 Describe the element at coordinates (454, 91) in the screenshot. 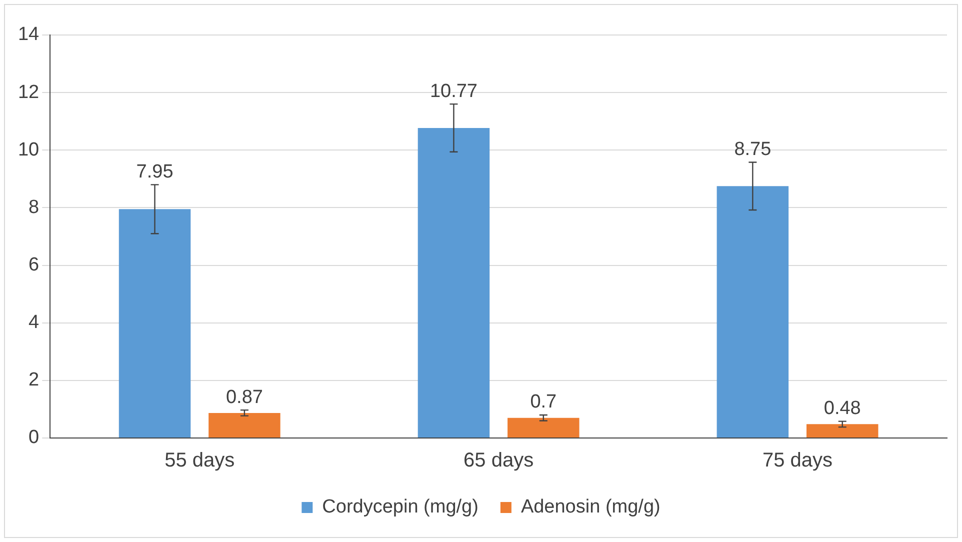

I see `data-label: 10.77` at that location.